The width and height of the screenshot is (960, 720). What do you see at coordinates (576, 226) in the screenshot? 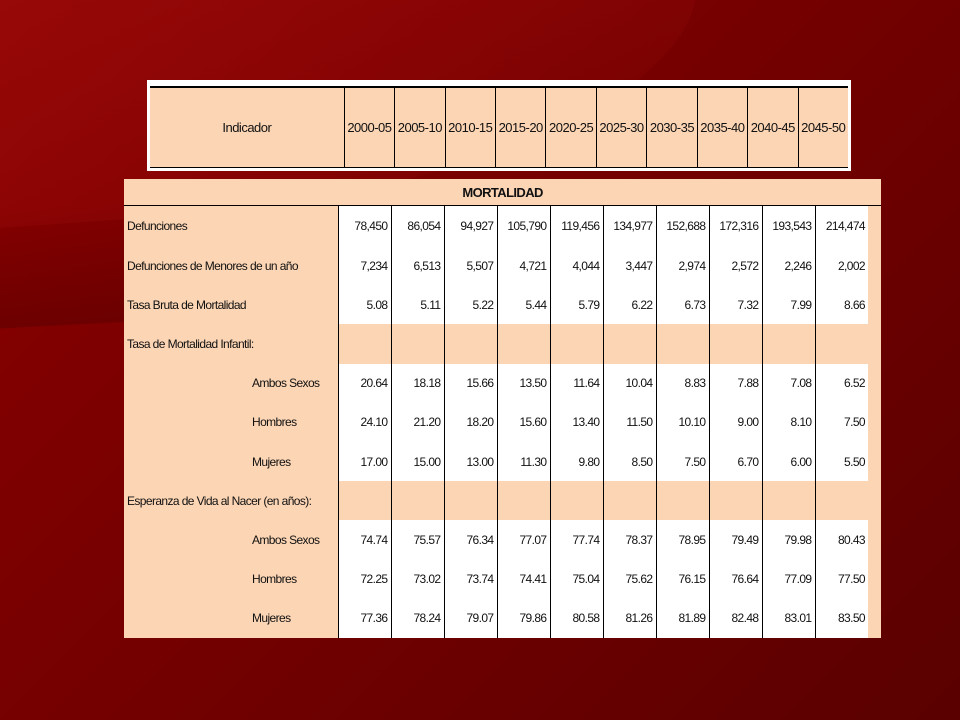
I see `value-cell: 119,456` at bounding box center [576, 226].